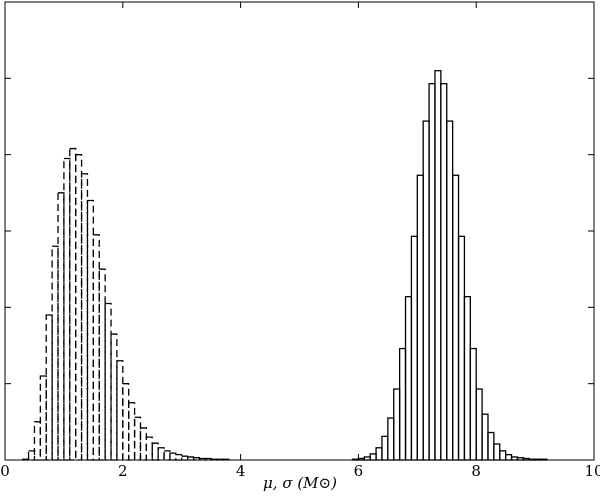  I want to click on x-tick-label: 8, so click(476, 471).